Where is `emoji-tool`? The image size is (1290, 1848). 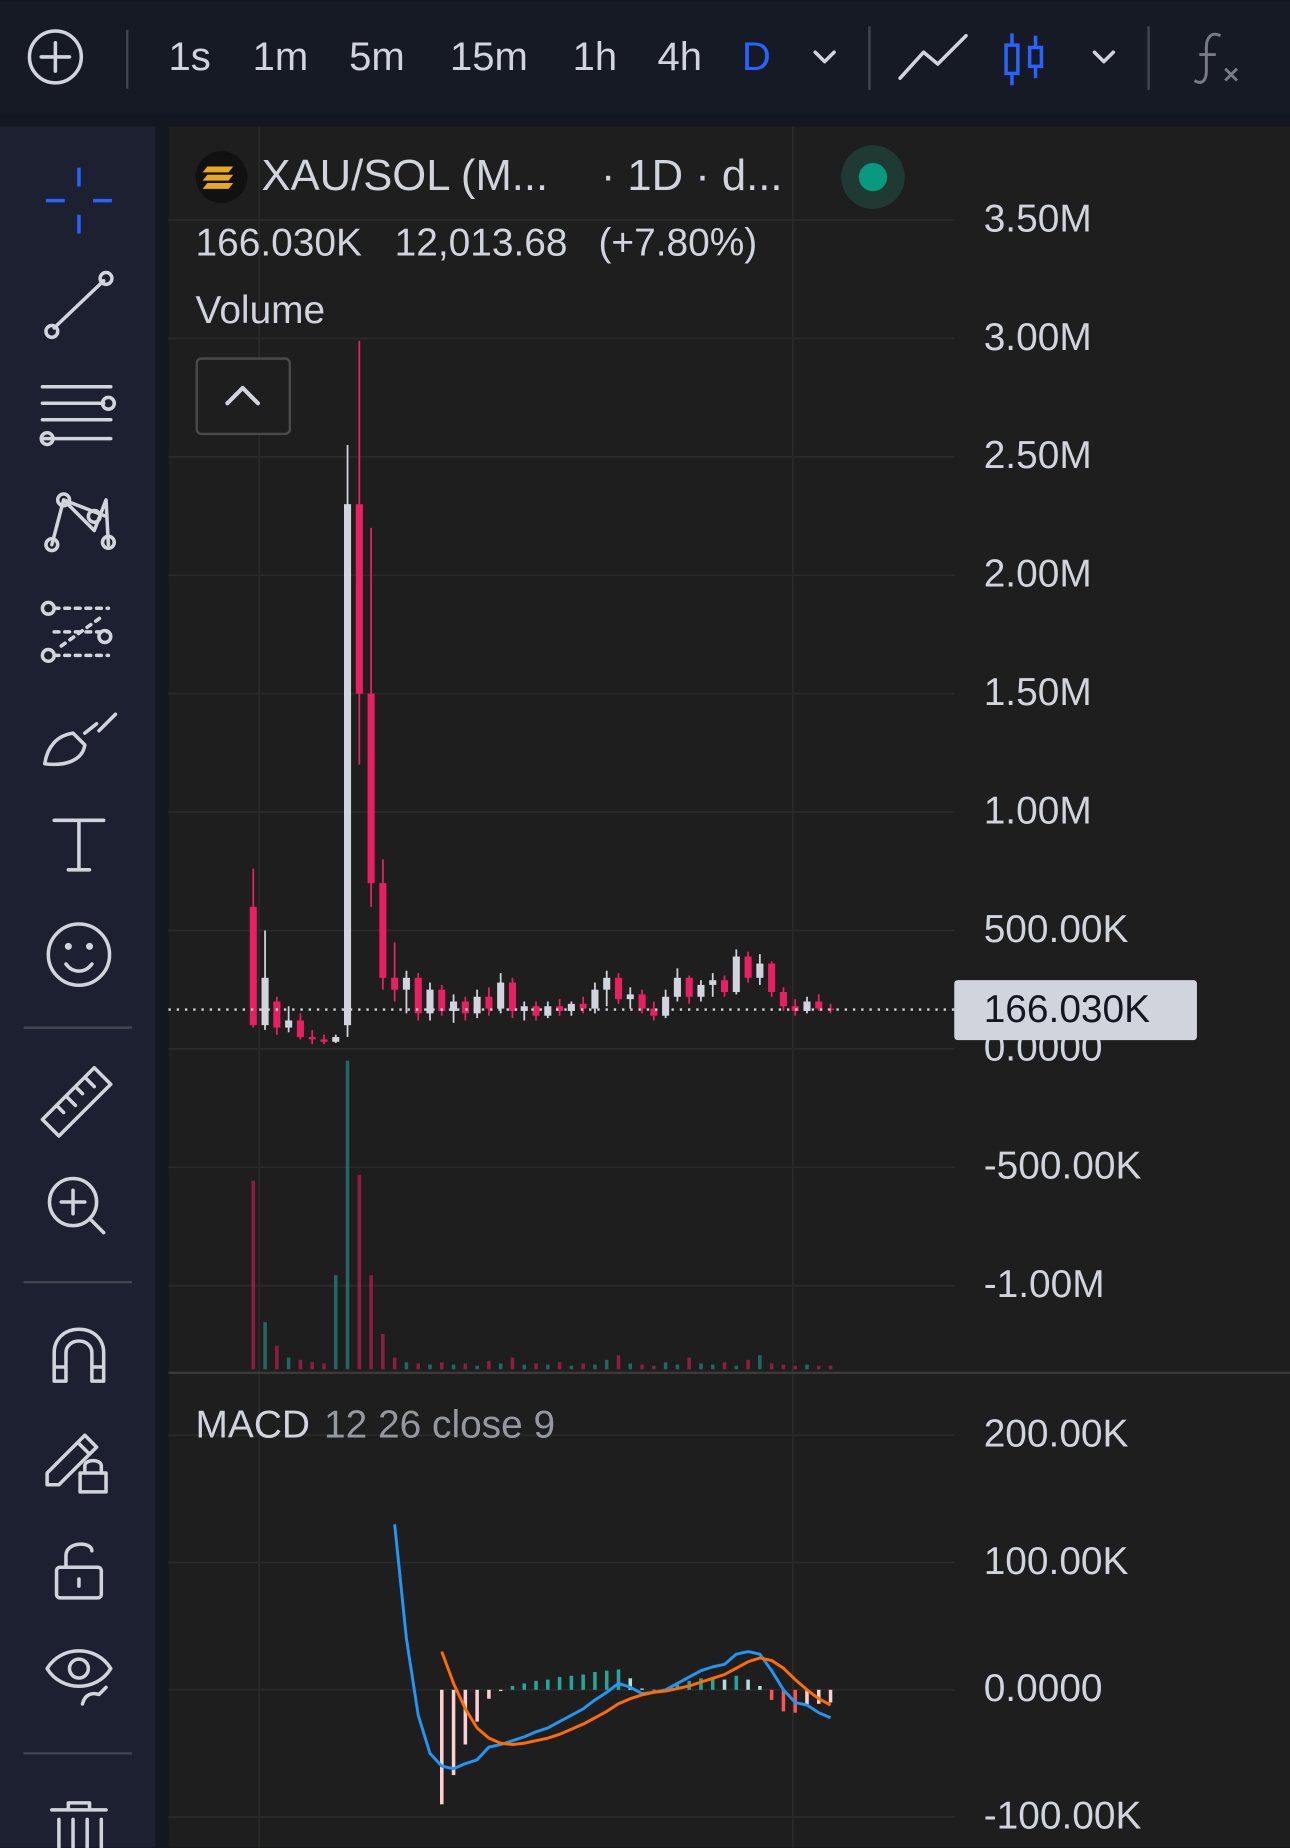 emoji-tool is located at coordinates (79, 955).